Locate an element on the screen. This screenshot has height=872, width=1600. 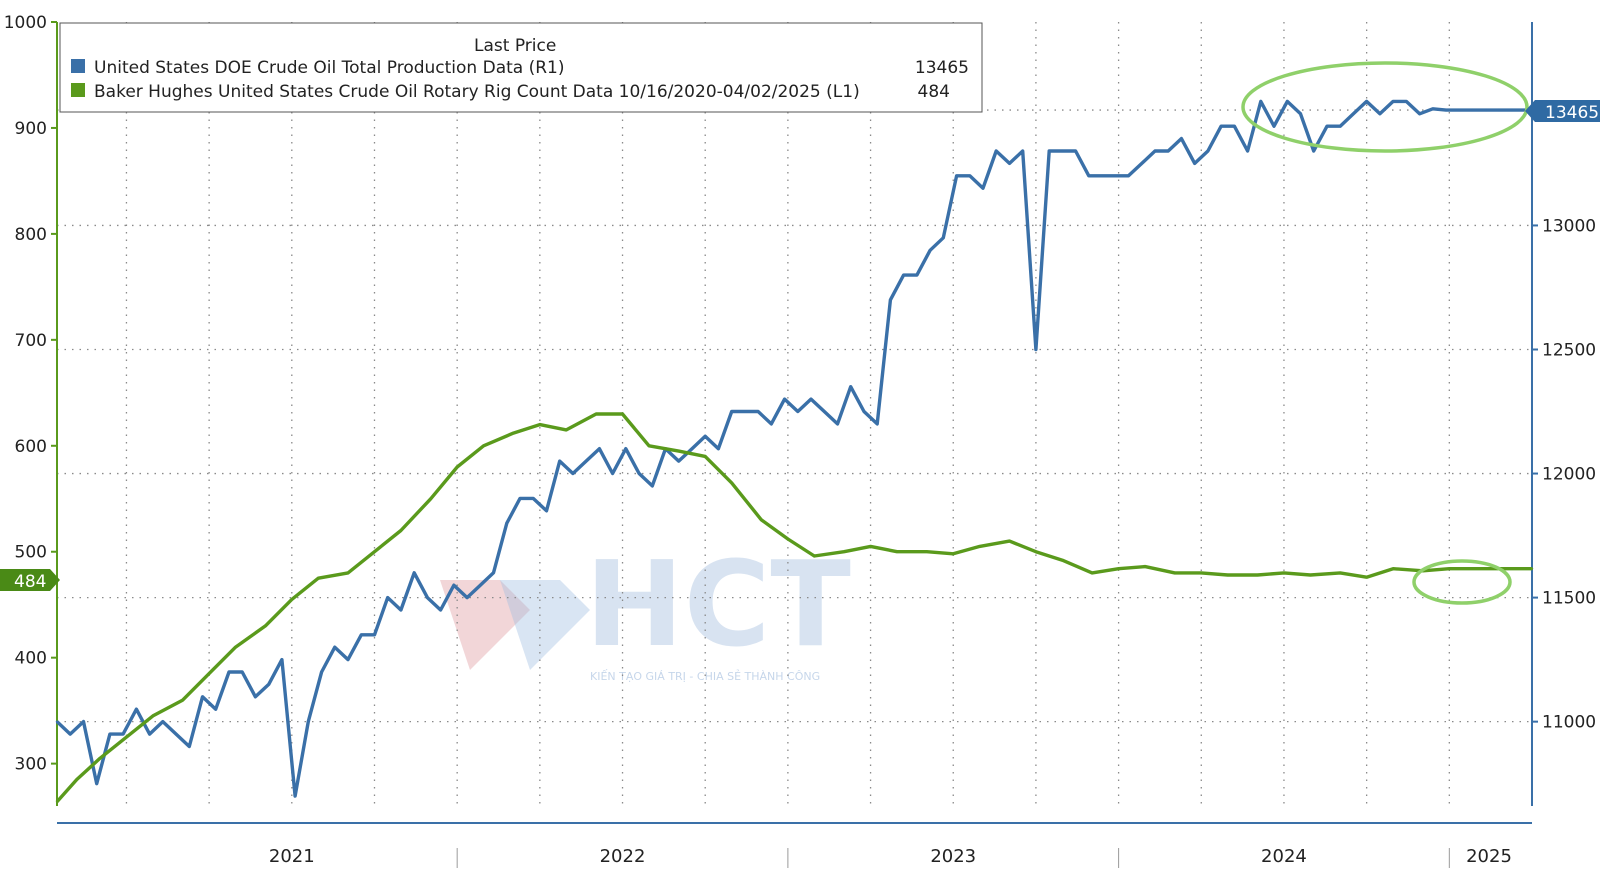
right-axis-tick-label: 11000 is located at coordinates (1569, 723).